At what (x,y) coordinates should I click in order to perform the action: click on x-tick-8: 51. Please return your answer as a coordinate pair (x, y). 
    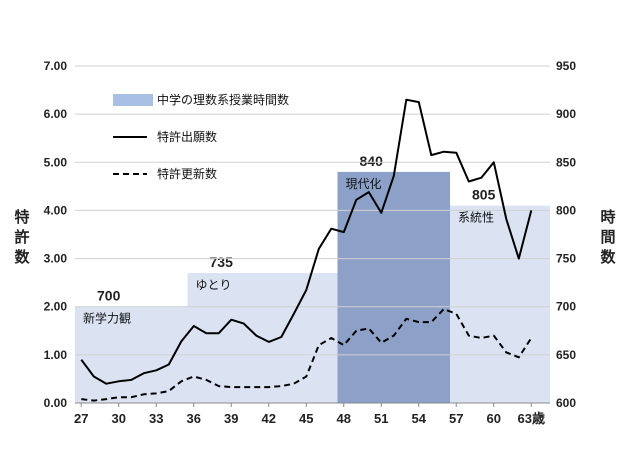
    Looking at the image, I should click on (381, 418).